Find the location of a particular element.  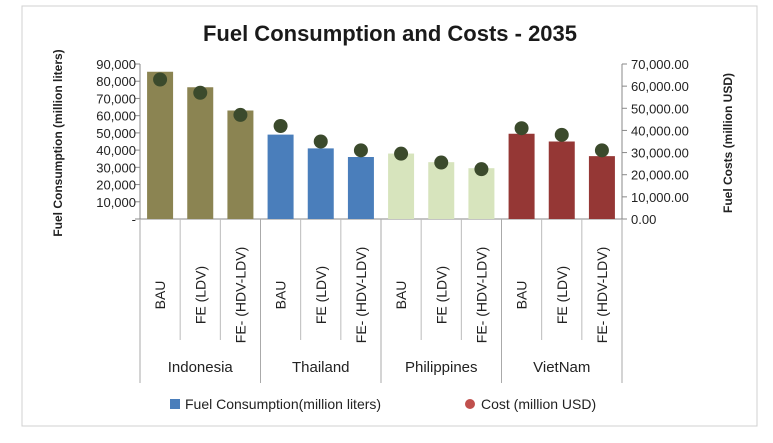

y2-tick-label: 0.00 is located at coordinates (643, 219).